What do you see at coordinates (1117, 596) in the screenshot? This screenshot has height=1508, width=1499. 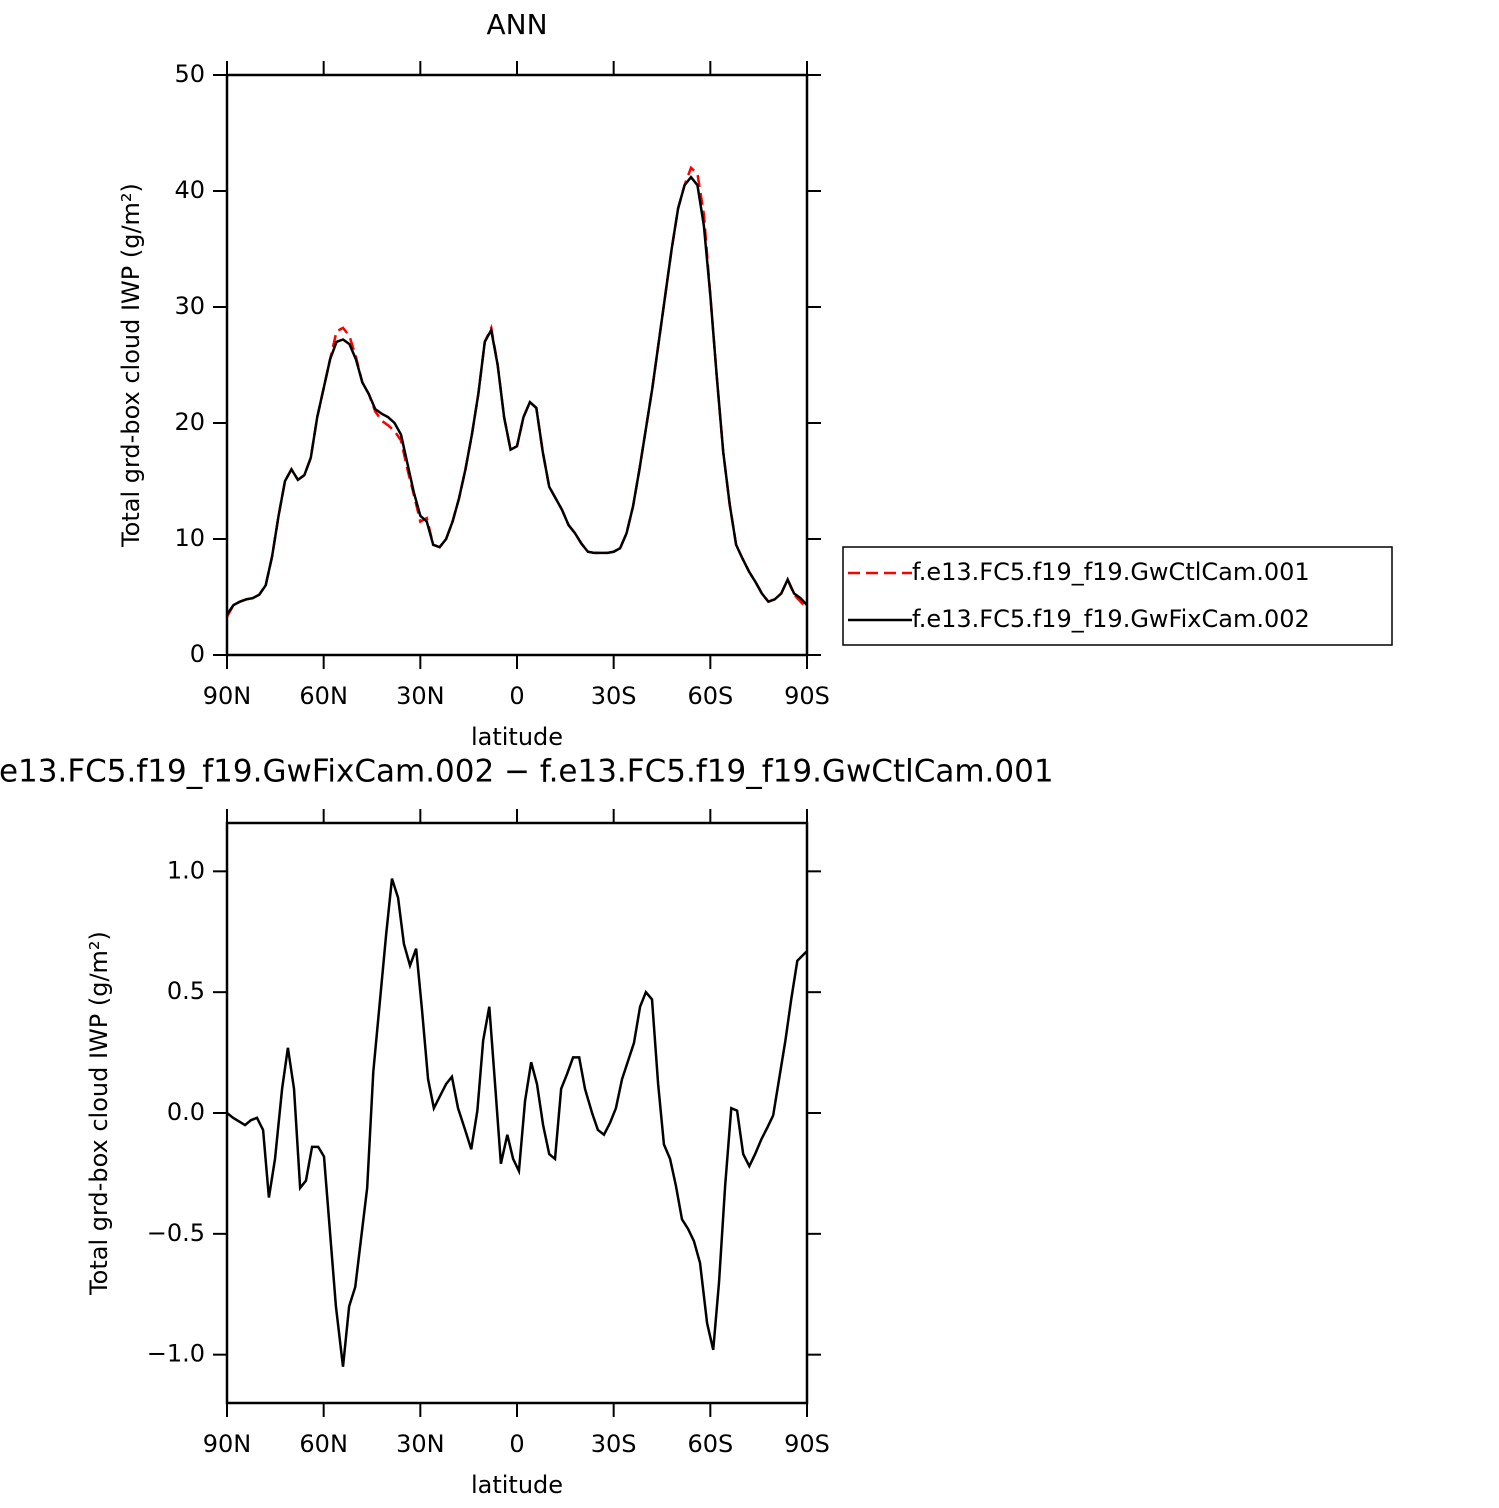 I see `legend-box` at bounding box center [1117, 596].